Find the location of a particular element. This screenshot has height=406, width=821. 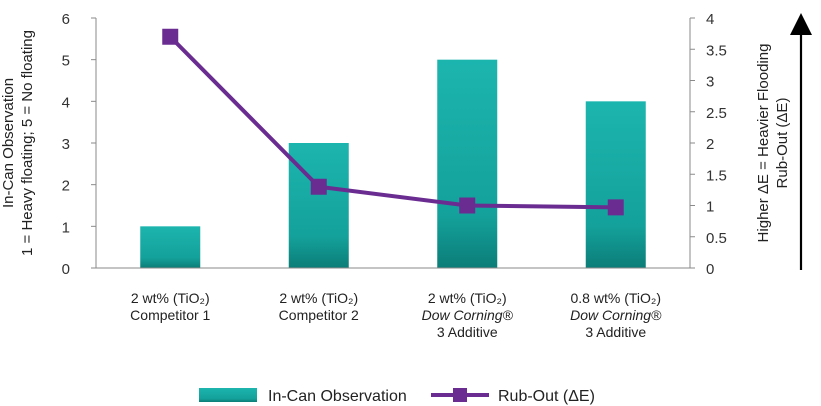

left-tick-label: 5 is located at coordinates (66, 61).